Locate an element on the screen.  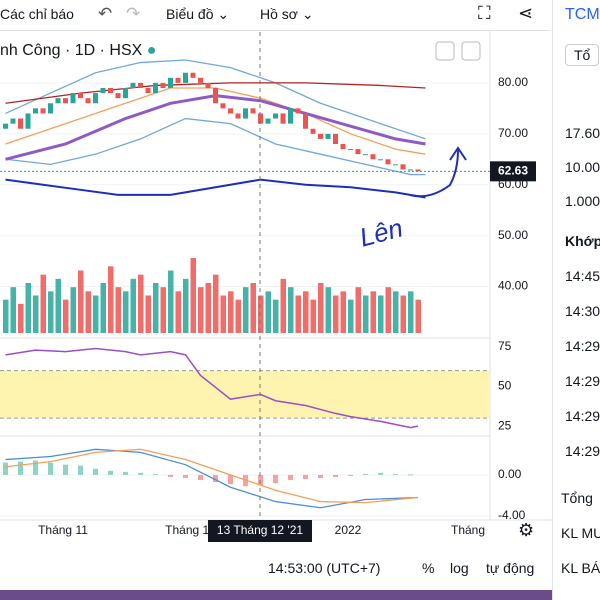
side-time: 14:30 is located at coordinates (582, 311).